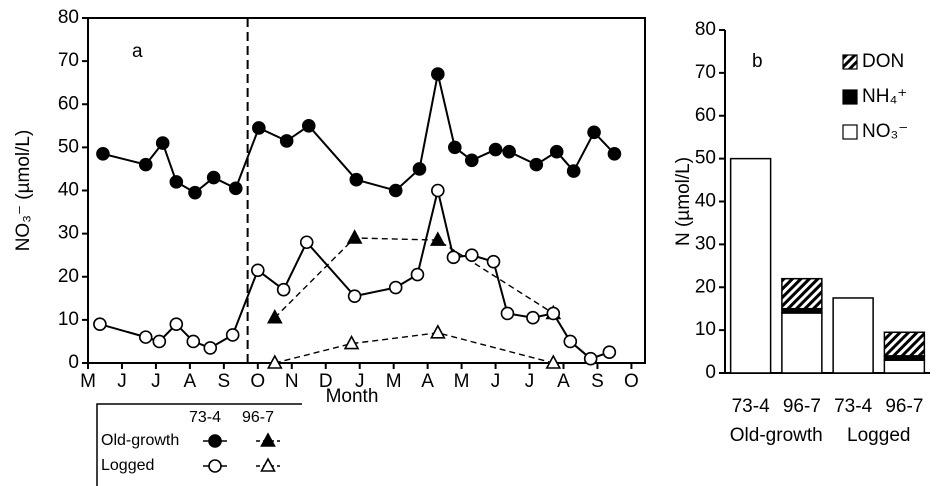 The height and width of the screenshot is (486, 939). Describe the element at coordinates (705, 158) in the screenshot. I see `y-tick-label: 50` at that location.